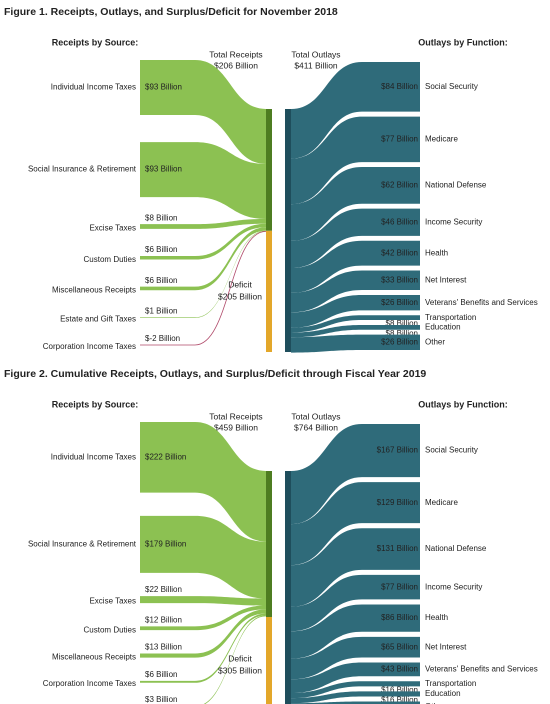 Image resolution: width=550 pixels, height=704 pixels. What do you see at coordinates (161, 310) in the screenshot?
I see `receipt-value-label: $1 Billion` at bounding box center [161, 310].